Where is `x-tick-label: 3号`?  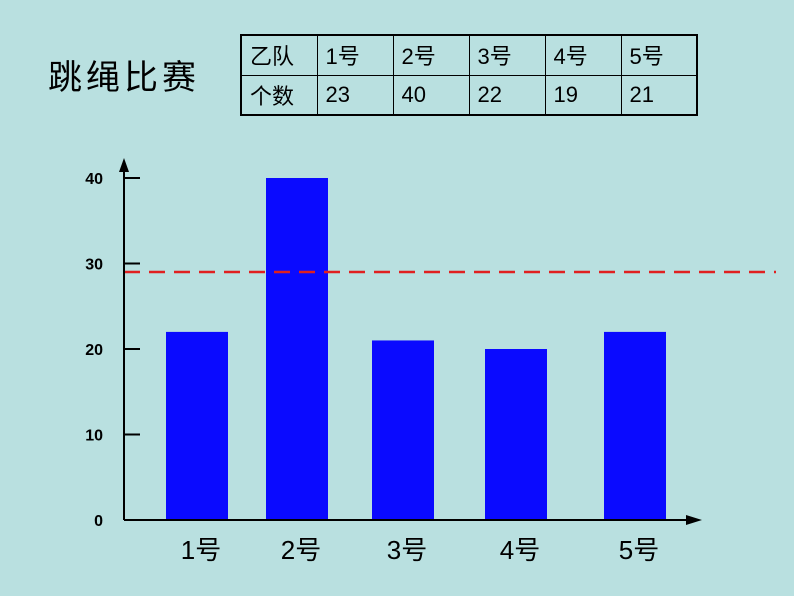 x-tick-label: 3号 is located at coordinates (407, 550).